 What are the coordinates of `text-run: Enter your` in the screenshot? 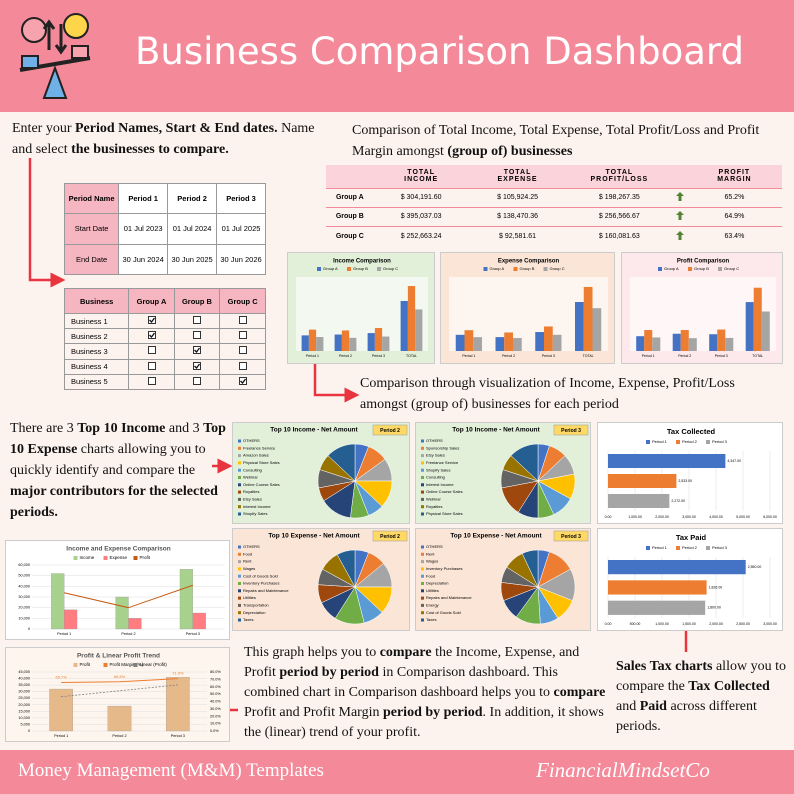 It's located at (43, 128).